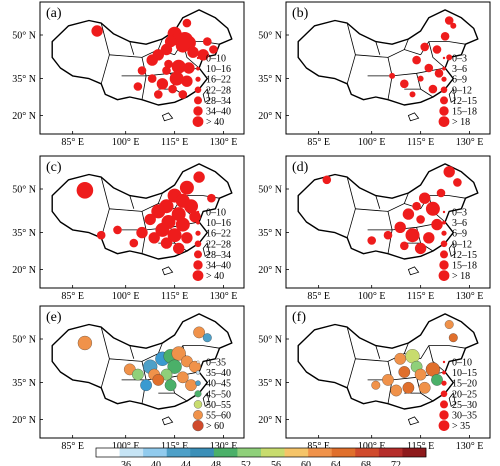 The height and width of the screenshot is (466, 500). Describe the element at coordinates (461, 426) in the screenshot. I see `legend-label: > 35` at that location.